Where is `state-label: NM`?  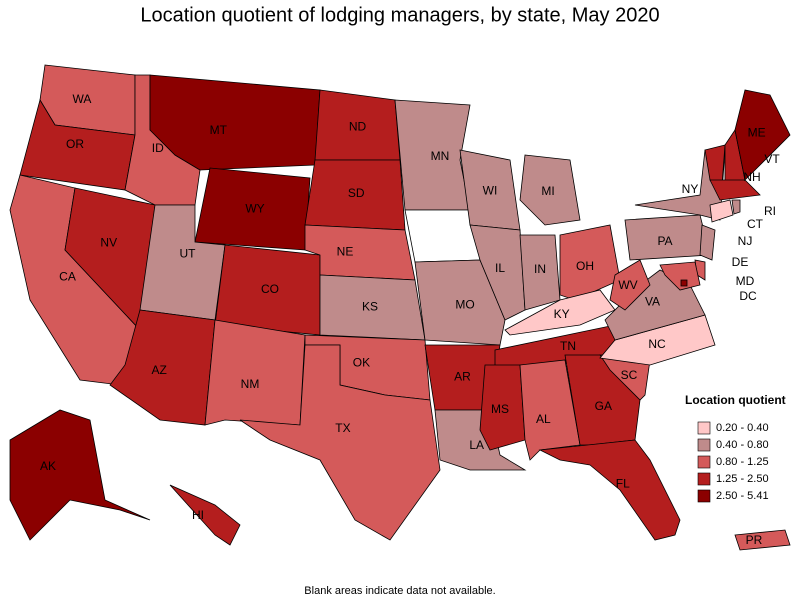 state-label: NM is located at coordinates (250, 384).